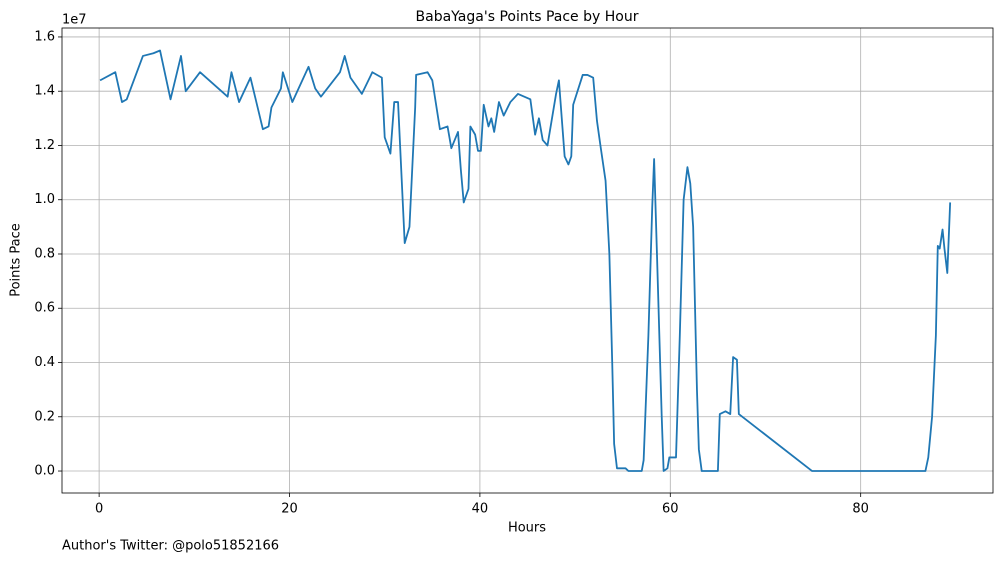 The image size is (1001, 562). I want to click on y-tick-label: 1.0, so click(44, 199).